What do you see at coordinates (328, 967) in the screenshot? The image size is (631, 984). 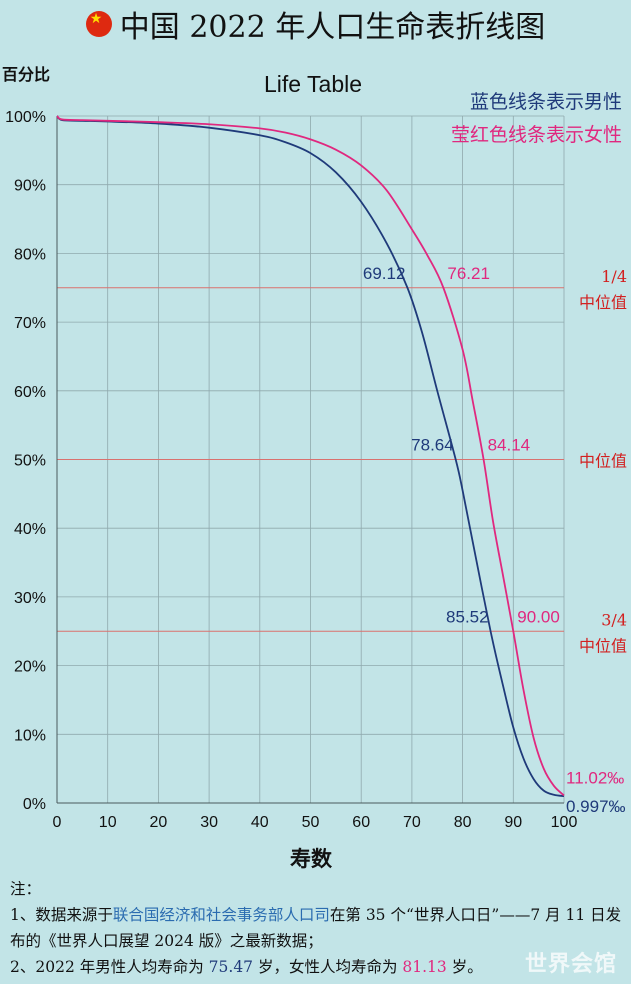 I see `note-2-mid: 岁，女性人均寿命为` at bounding box center [328, 967].